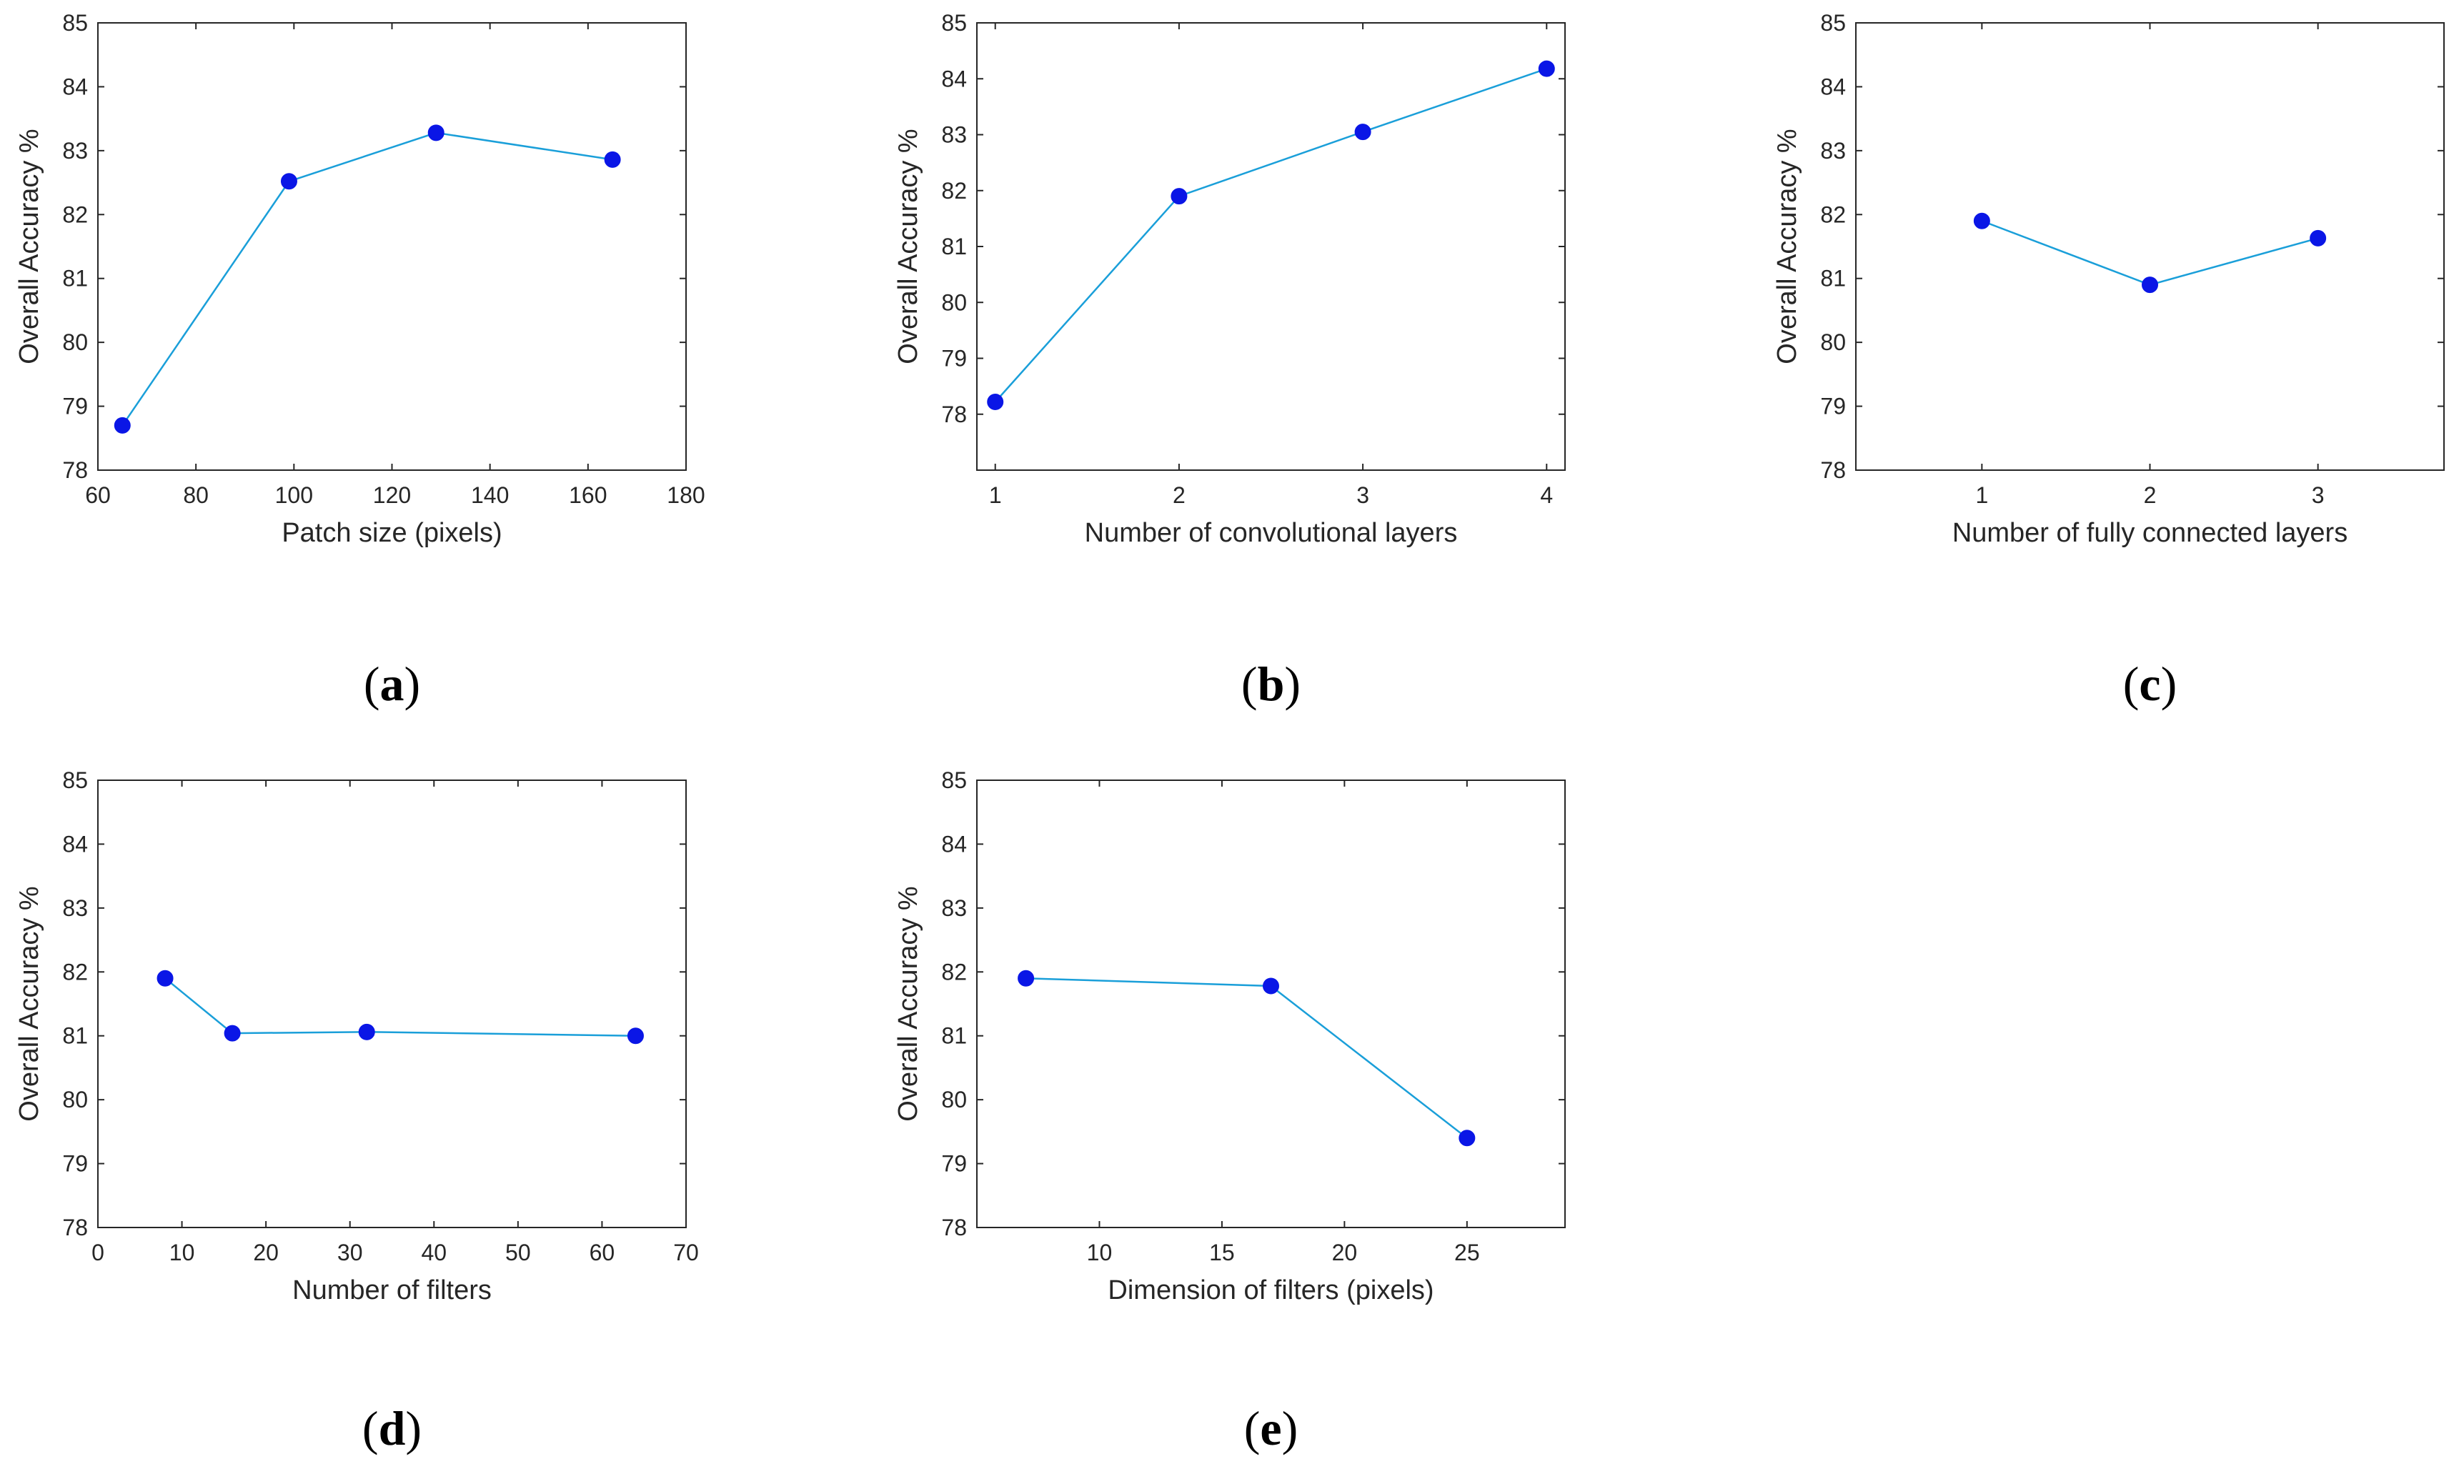 This screenshot has height=1484, width=2464. I want to click on x-tick-label: 25, so click(1467, 1253).